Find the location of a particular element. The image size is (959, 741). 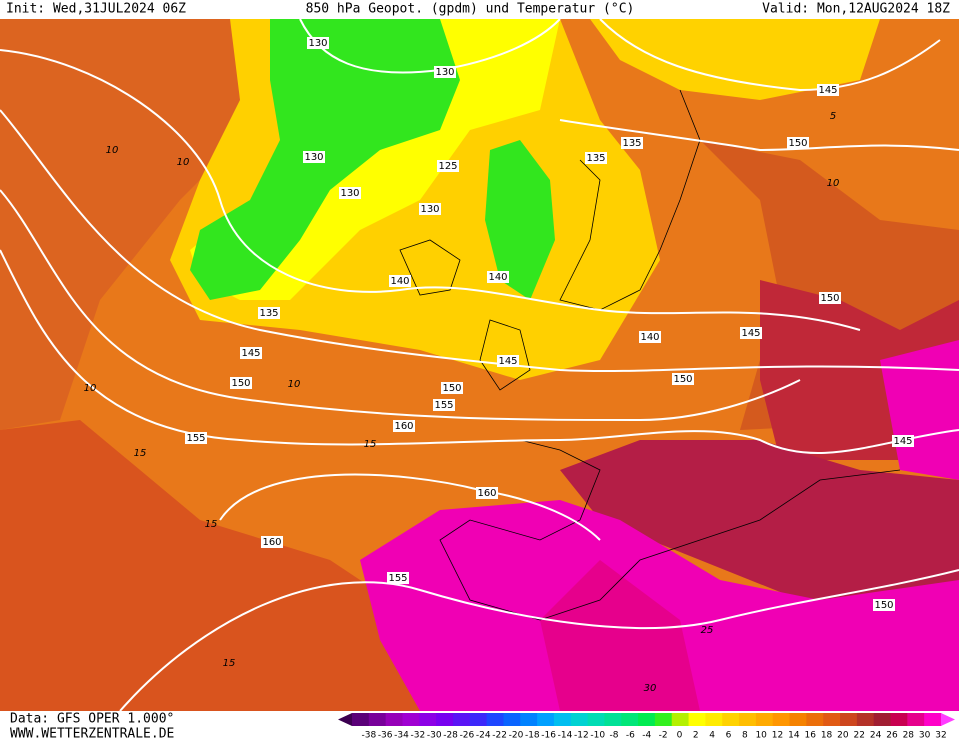

colorbar-tick-label: 0 is located at coordinates (680, 736).